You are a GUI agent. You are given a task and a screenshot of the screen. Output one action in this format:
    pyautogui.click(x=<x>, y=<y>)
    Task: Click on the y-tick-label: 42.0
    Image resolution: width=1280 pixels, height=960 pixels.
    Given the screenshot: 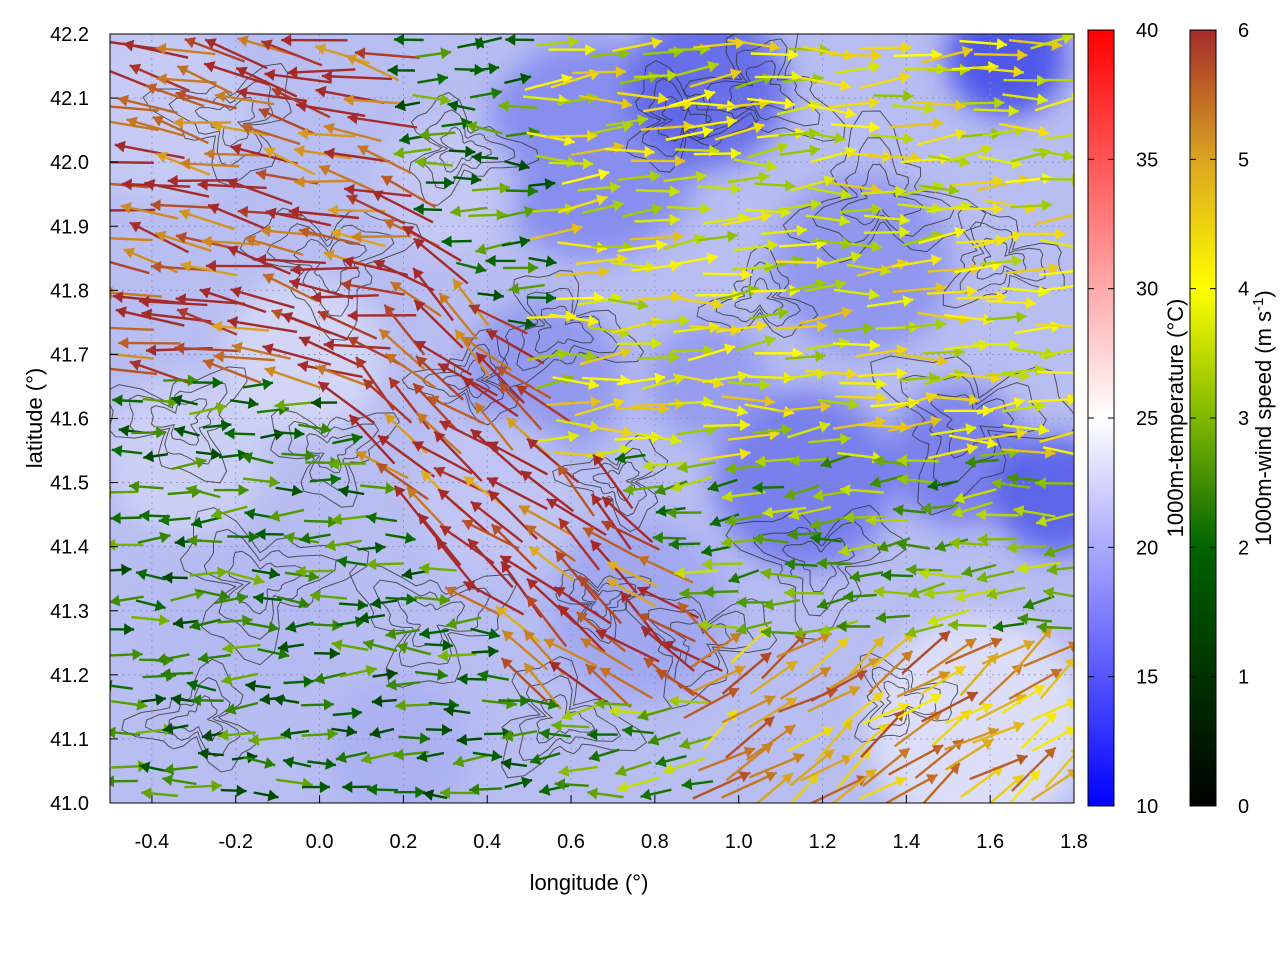 What is the action you would take?
    pyautogui.click(x=69, y=163)
    